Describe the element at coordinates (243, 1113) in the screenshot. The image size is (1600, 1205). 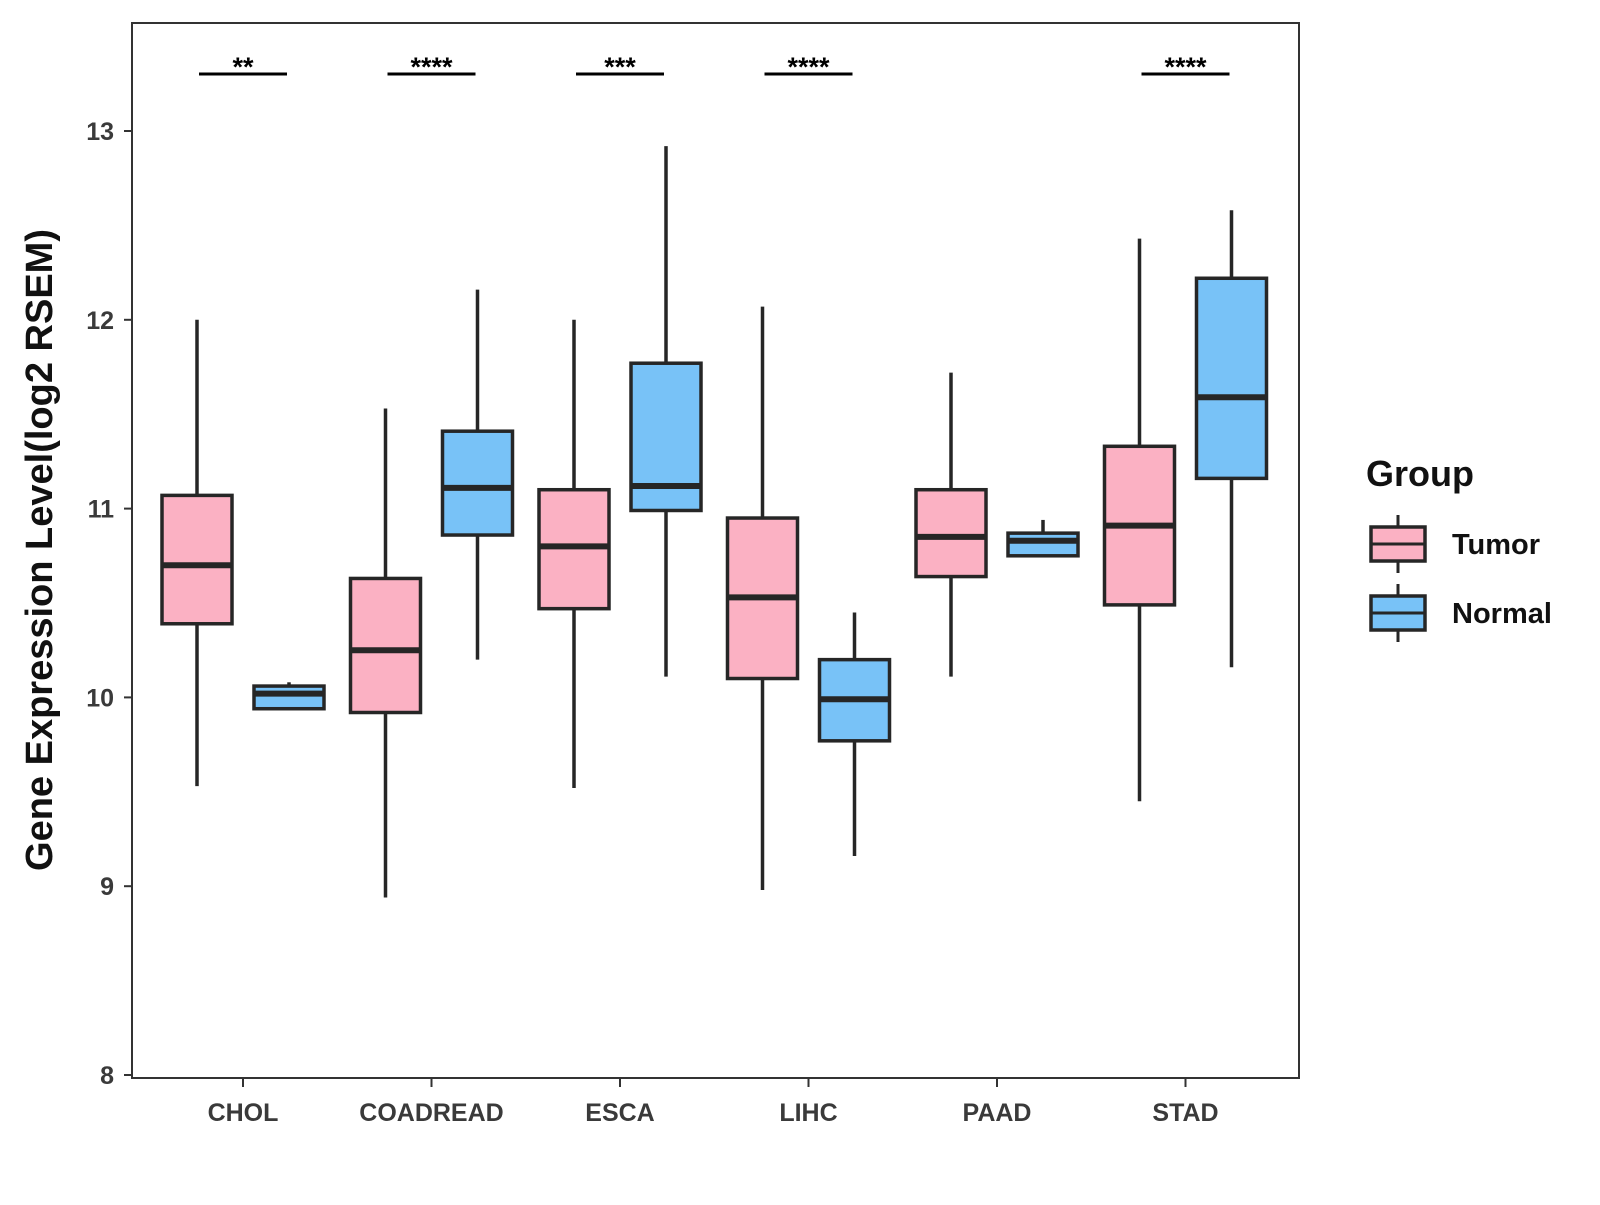
I see `x-tick-label: CHOL` at that location.